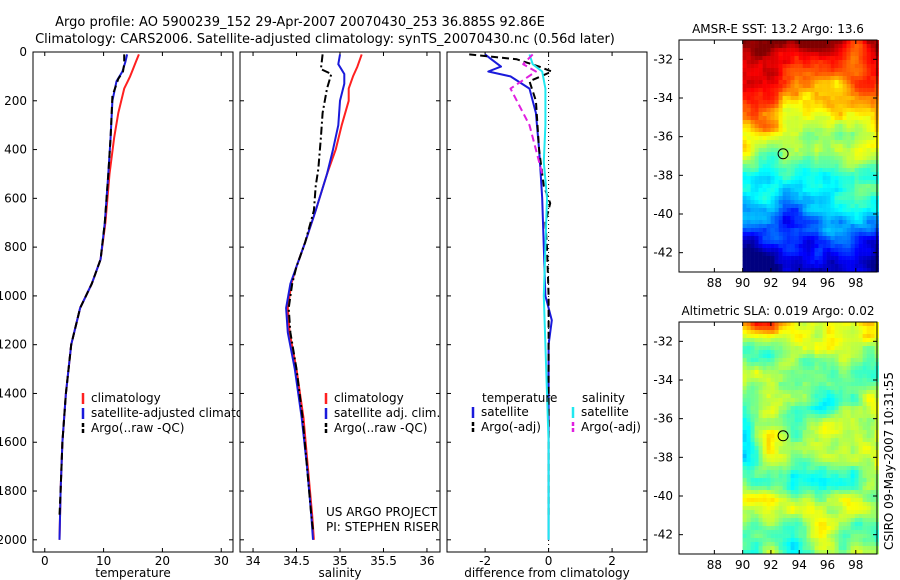 The height and width of the screenshot is (580, 900). Describe the element at coordinates (770, 565) in the screenshot. I see `sla_map-xtick-label: 92` at that location.